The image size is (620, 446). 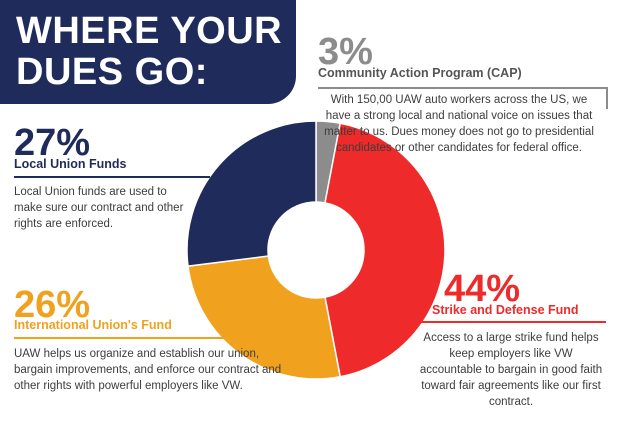 I want to click on strike-percent: 44%, so click(x=482, y=289).